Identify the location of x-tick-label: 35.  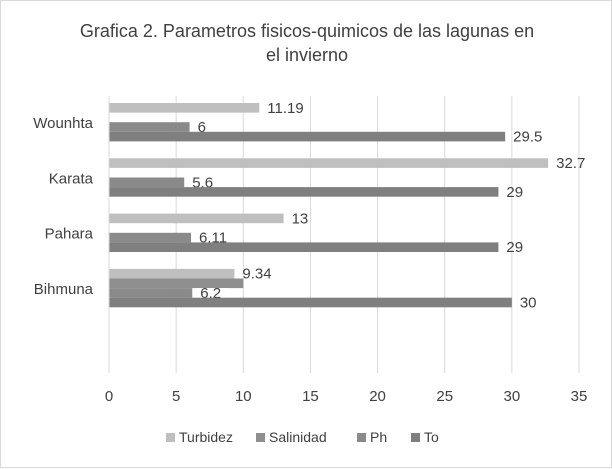
(579, 396).